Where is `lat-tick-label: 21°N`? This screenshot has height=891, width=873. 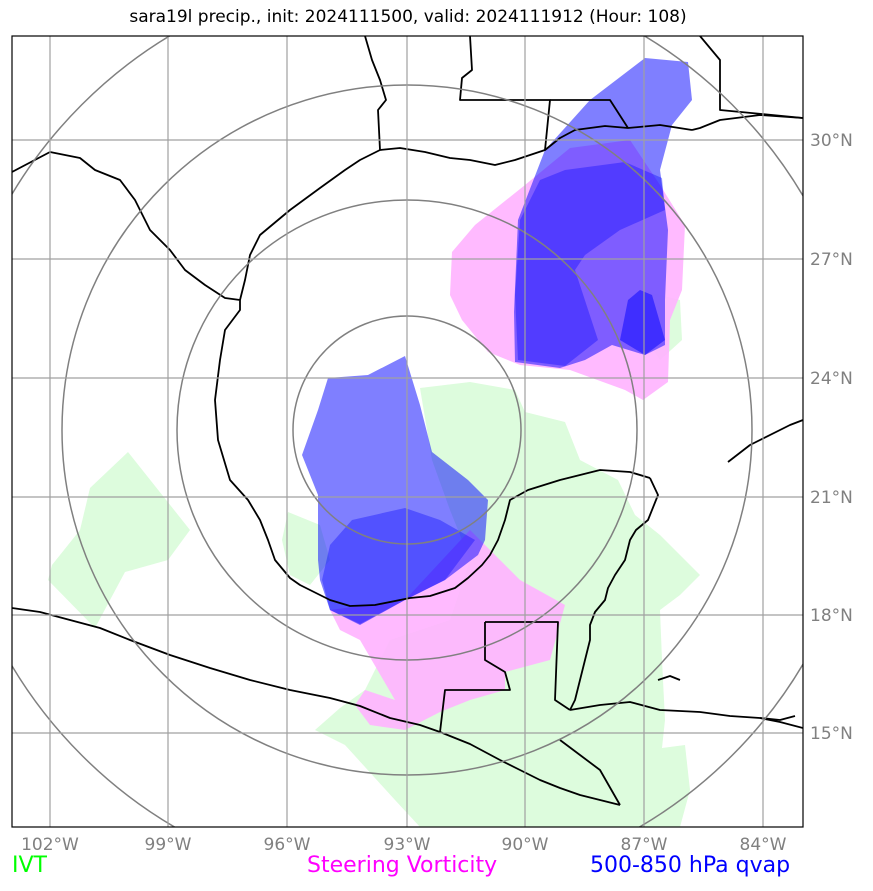
lat-tick-label: 21°N is located at coordinates (831, 498).